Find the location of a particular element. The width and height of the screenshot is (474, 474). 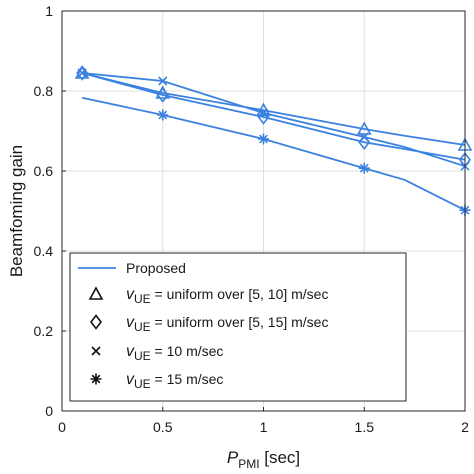

y-tick-label: 0.6 is located at coordinates (44, 171).